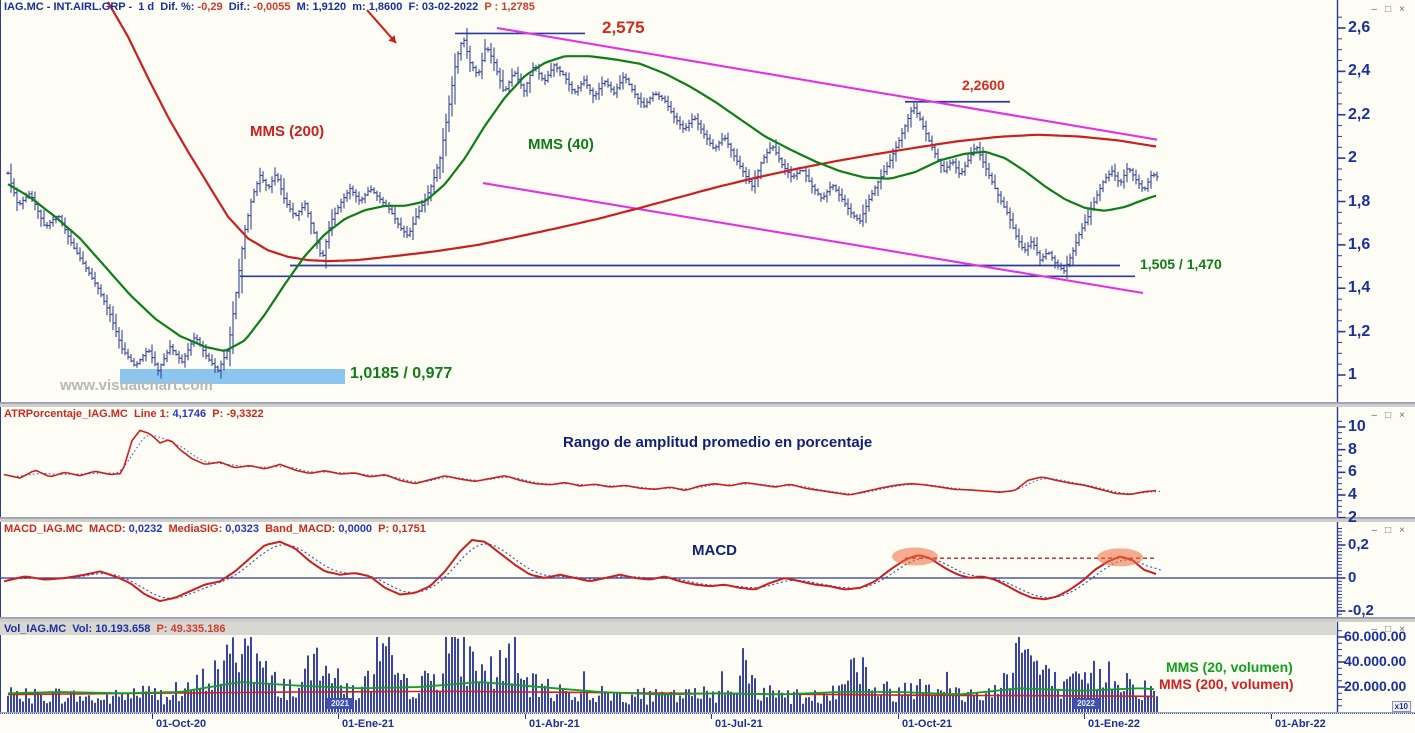  Describe the element at coordinates (1226, 684) in the screenshot. I see `volume-mms200-legend: MMS (200, volumen)` at that location.